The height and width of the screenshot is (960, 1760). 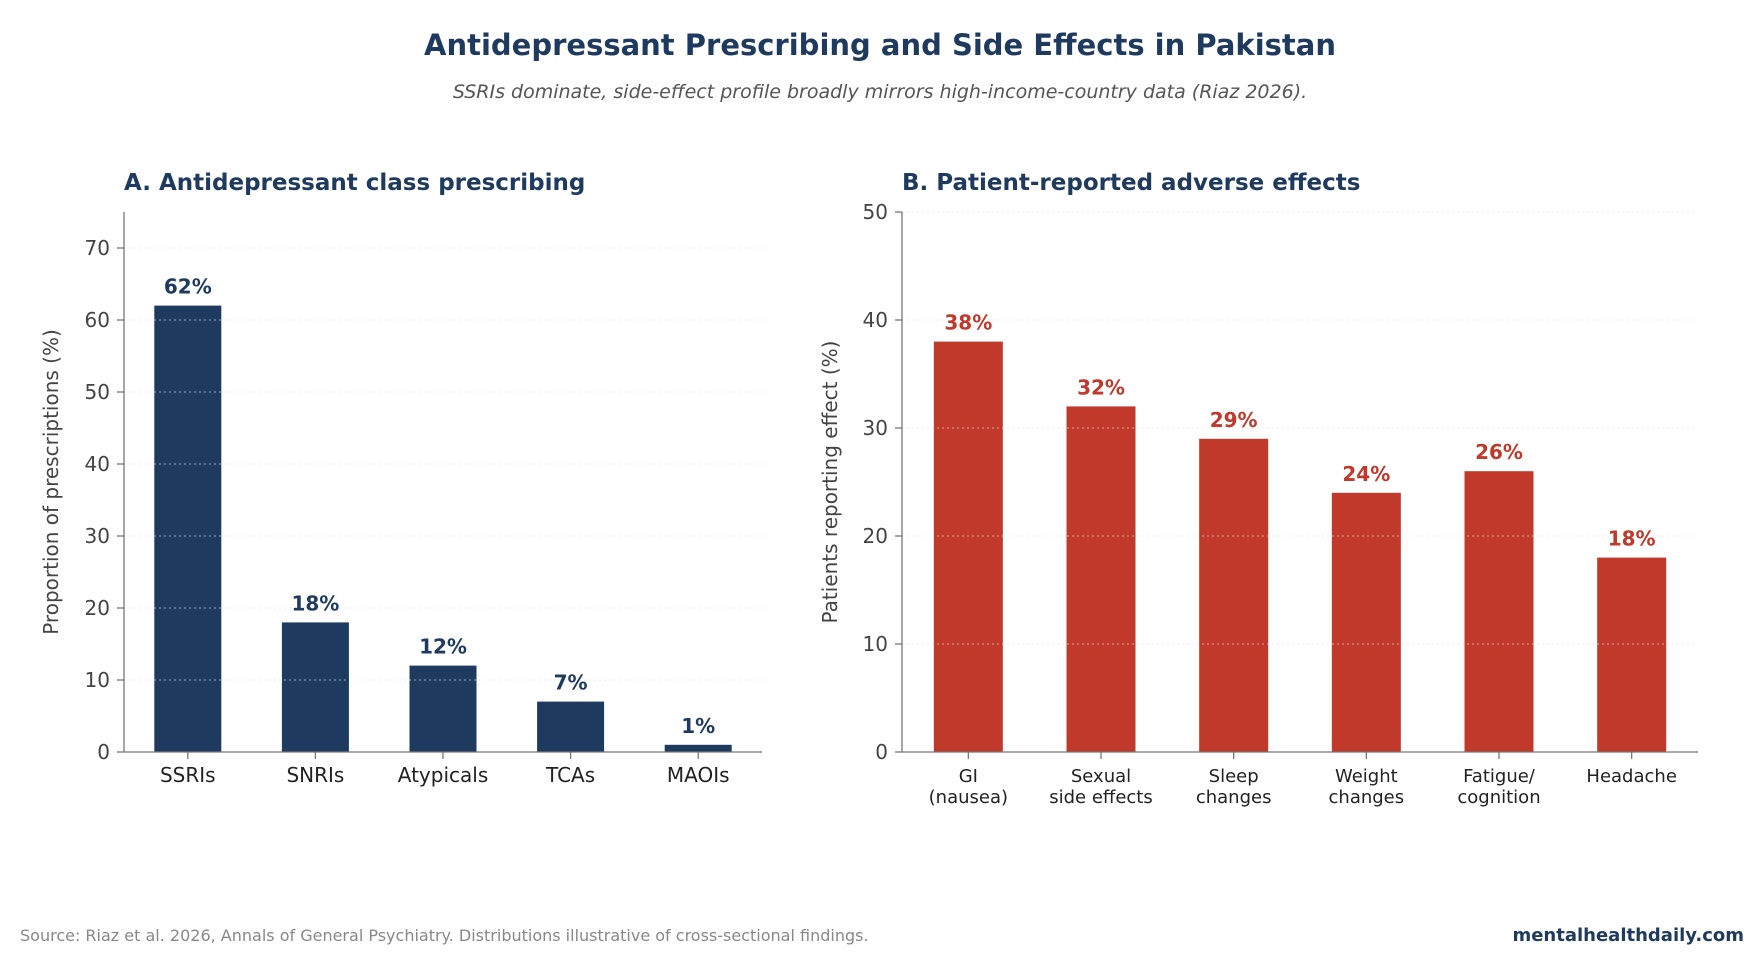 I want to click on panel-a-xtick-label: TCAs, so click(x=570, y=775).